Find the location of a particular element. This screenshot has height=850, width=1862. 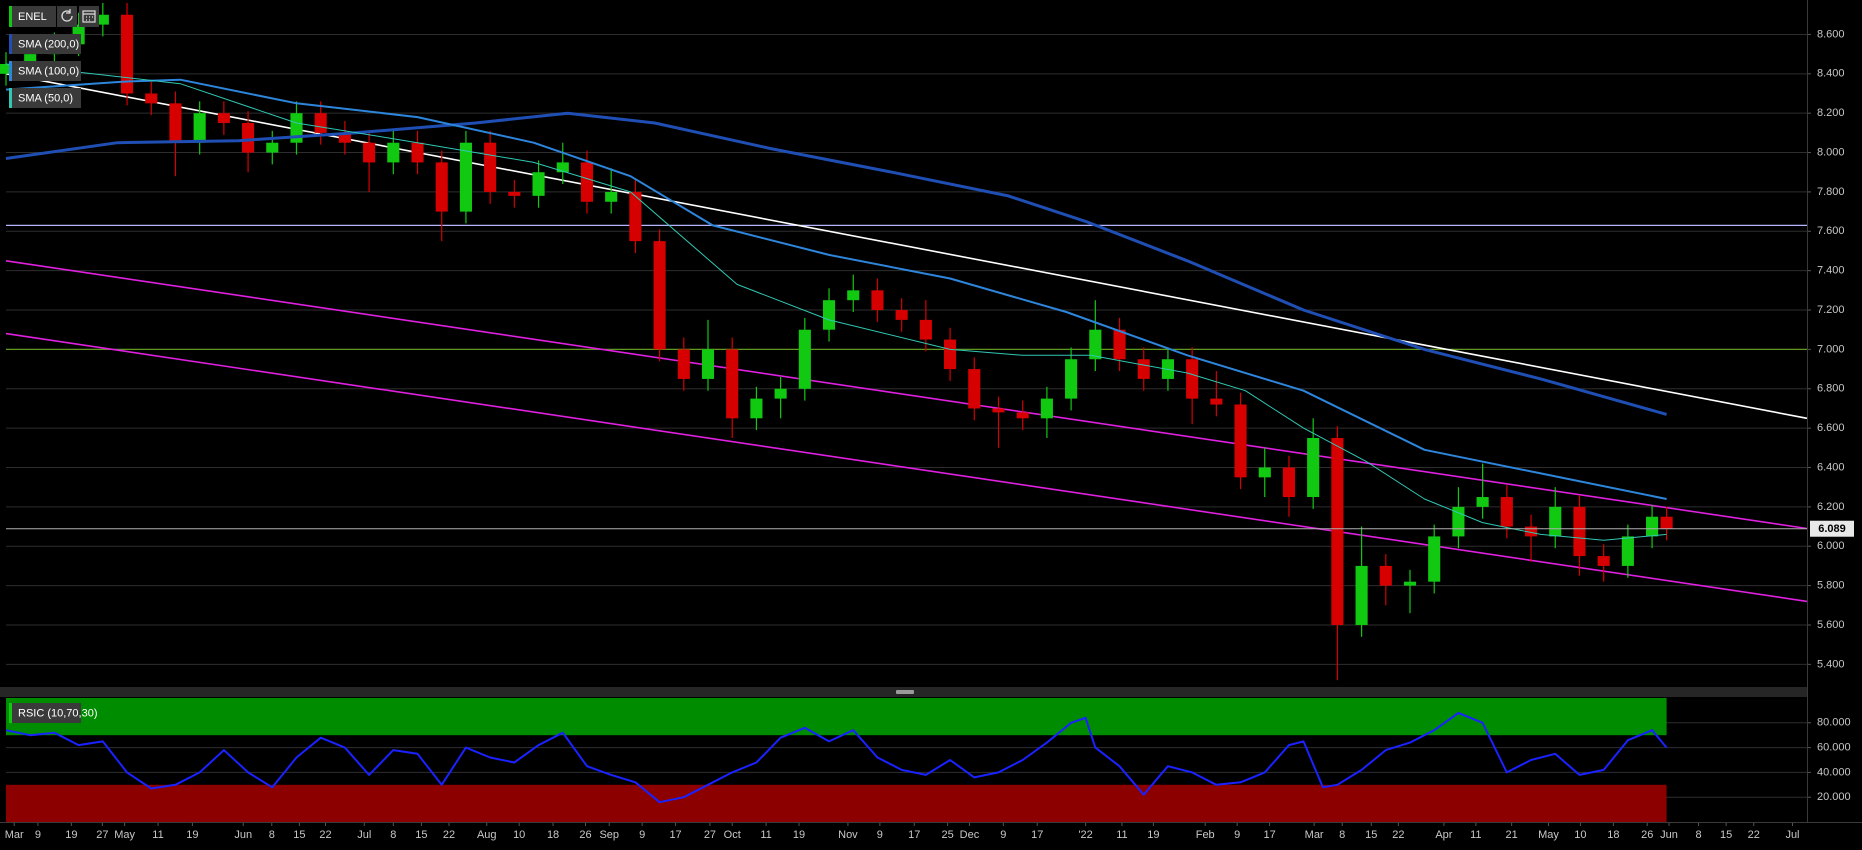

x-tick-label: Sep is located at coordinates (609, 835).